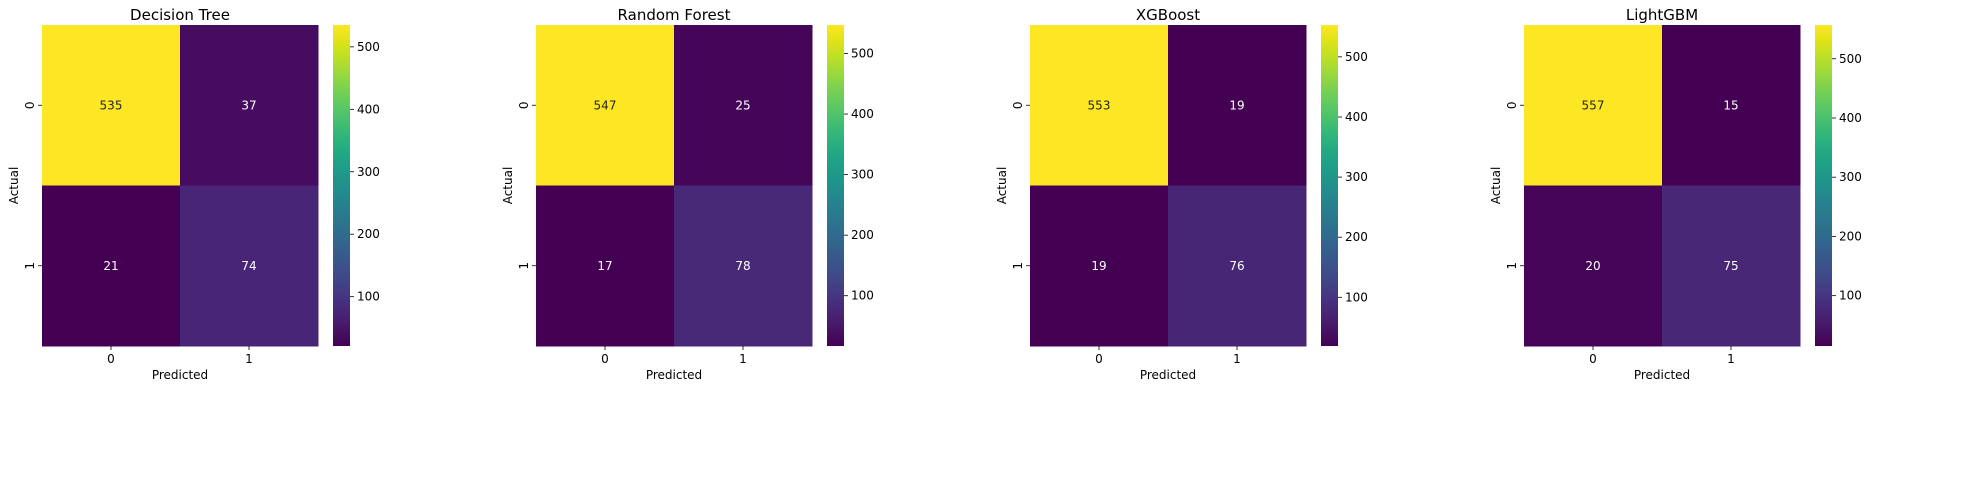 This screenshot has width=1976, height=490. I want to click on cell-value-label: 37, so click(248, 105).